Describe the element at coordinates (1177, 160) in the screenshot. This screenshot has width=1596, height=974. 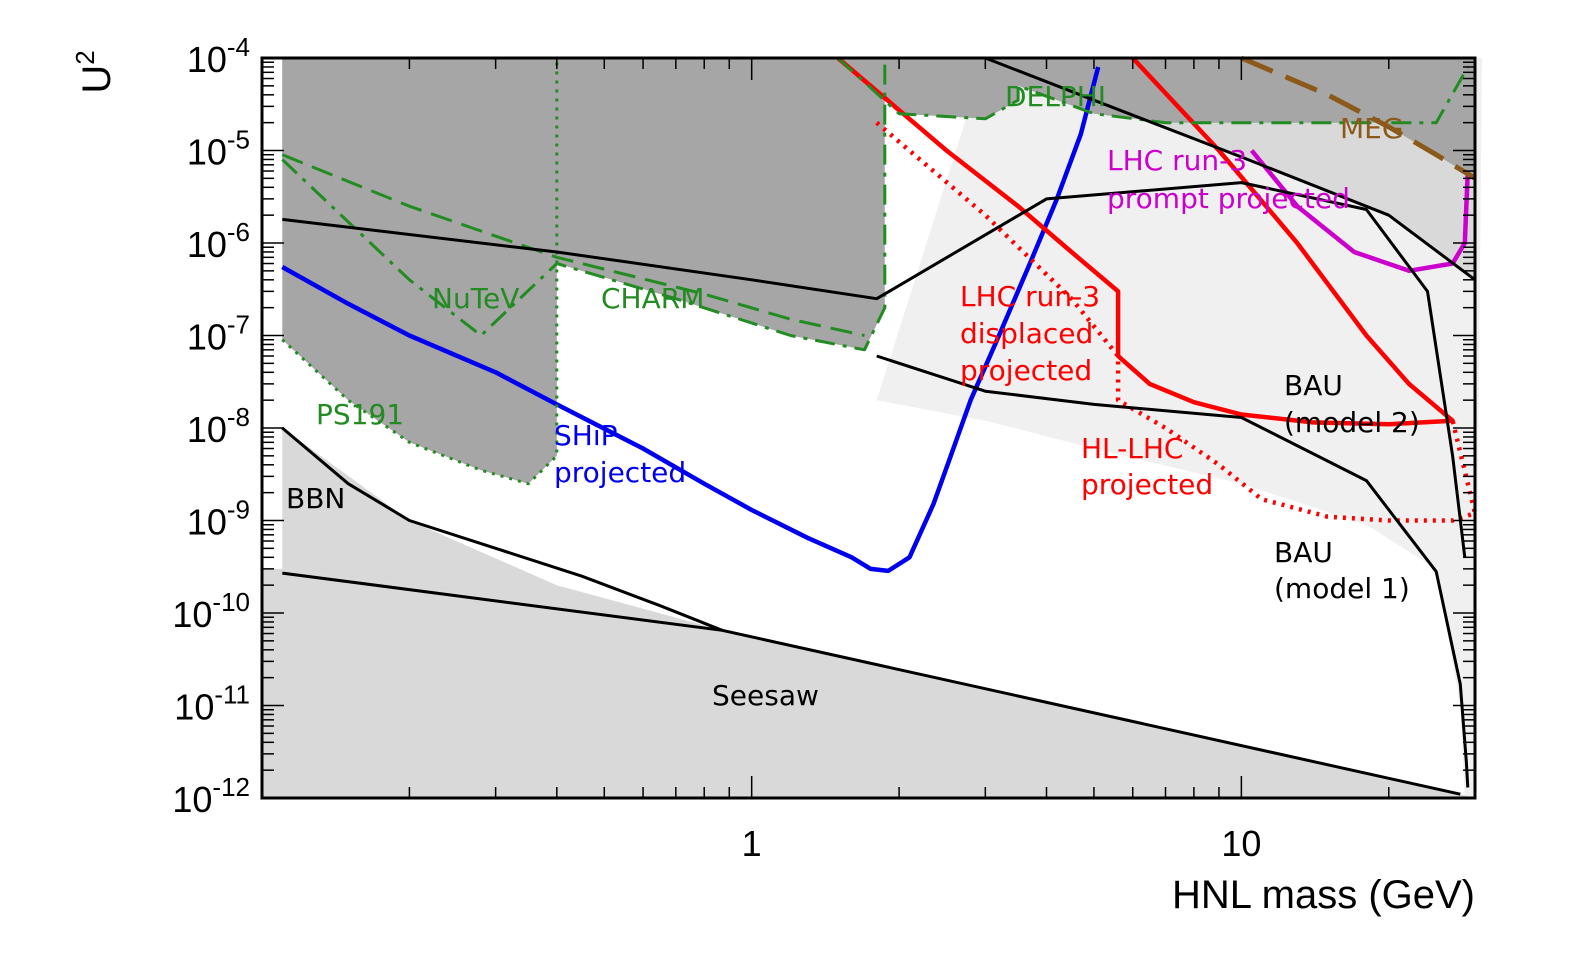
I see `annotation-prompt1: LHC run-3` at that location.